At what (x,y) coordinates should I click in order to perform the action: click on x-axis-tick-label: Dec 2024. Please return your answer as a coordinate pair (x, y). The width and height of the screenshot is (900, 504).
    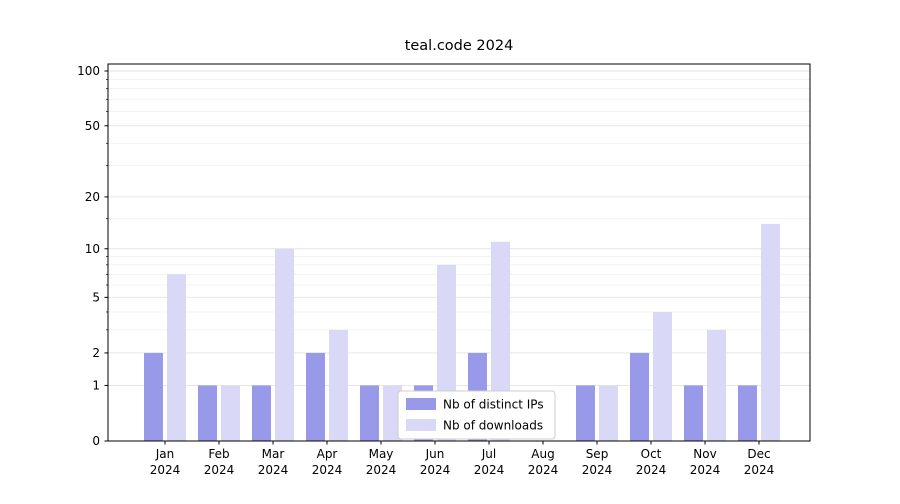
    Looking at the image, I should click on (759, 462).